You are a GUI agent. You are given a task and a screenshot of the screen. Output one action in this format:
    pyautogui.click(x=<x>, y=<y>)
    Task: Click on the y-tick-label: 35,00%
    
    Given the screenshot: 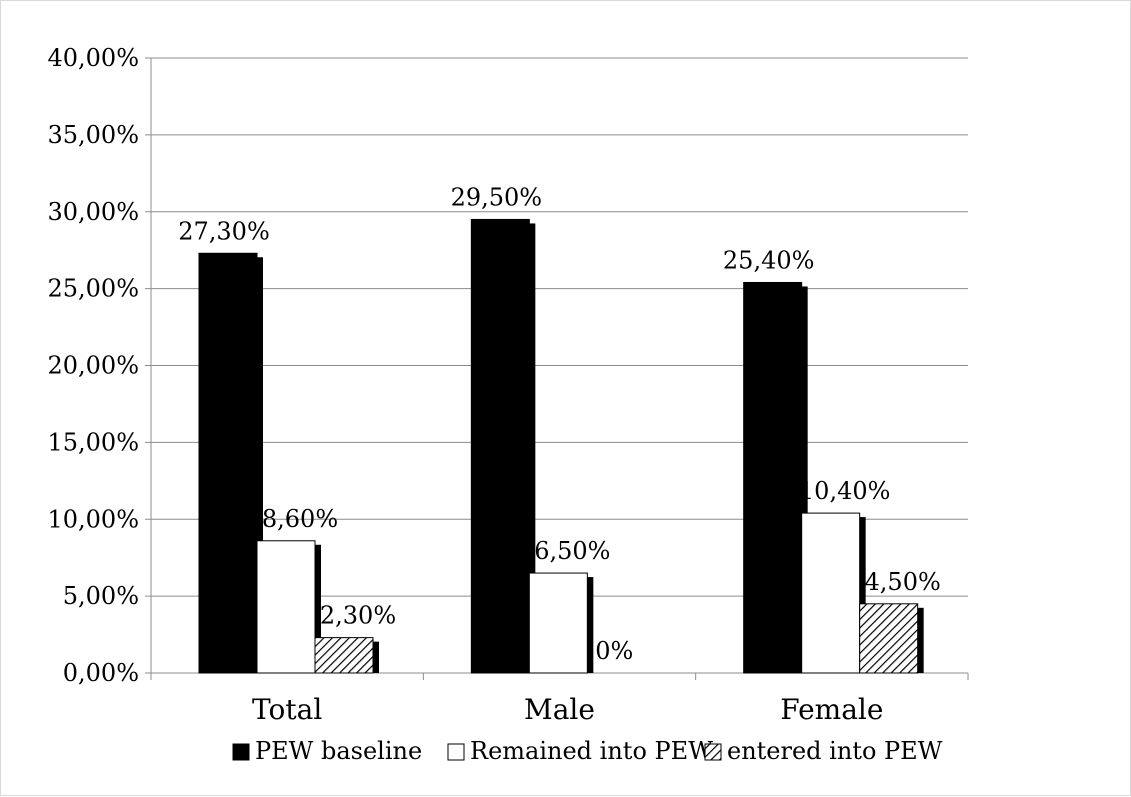 What is the action you would take?
    pyautogui.click(x=93, y=135)
    